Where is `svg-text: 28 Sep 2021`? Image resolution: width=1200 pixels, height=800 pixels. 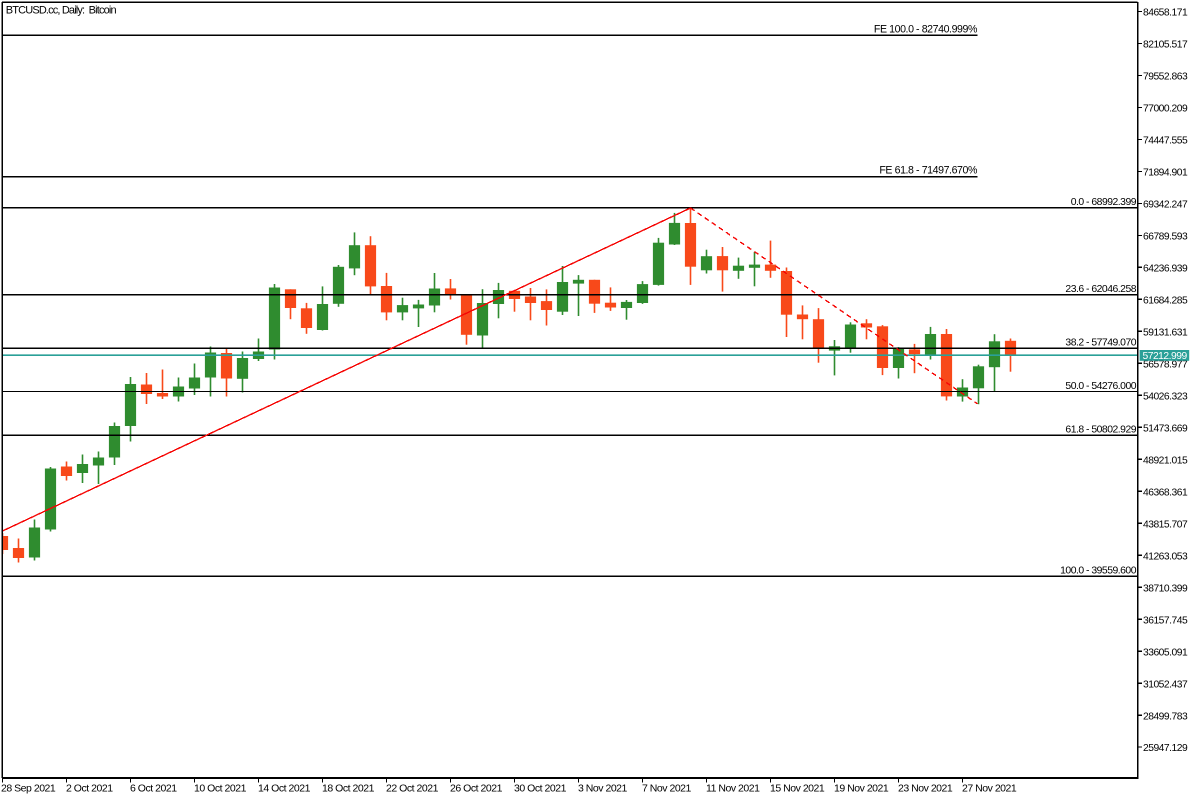
svg-text: 28 Sep 2021 is located at coordinates (28, 789).